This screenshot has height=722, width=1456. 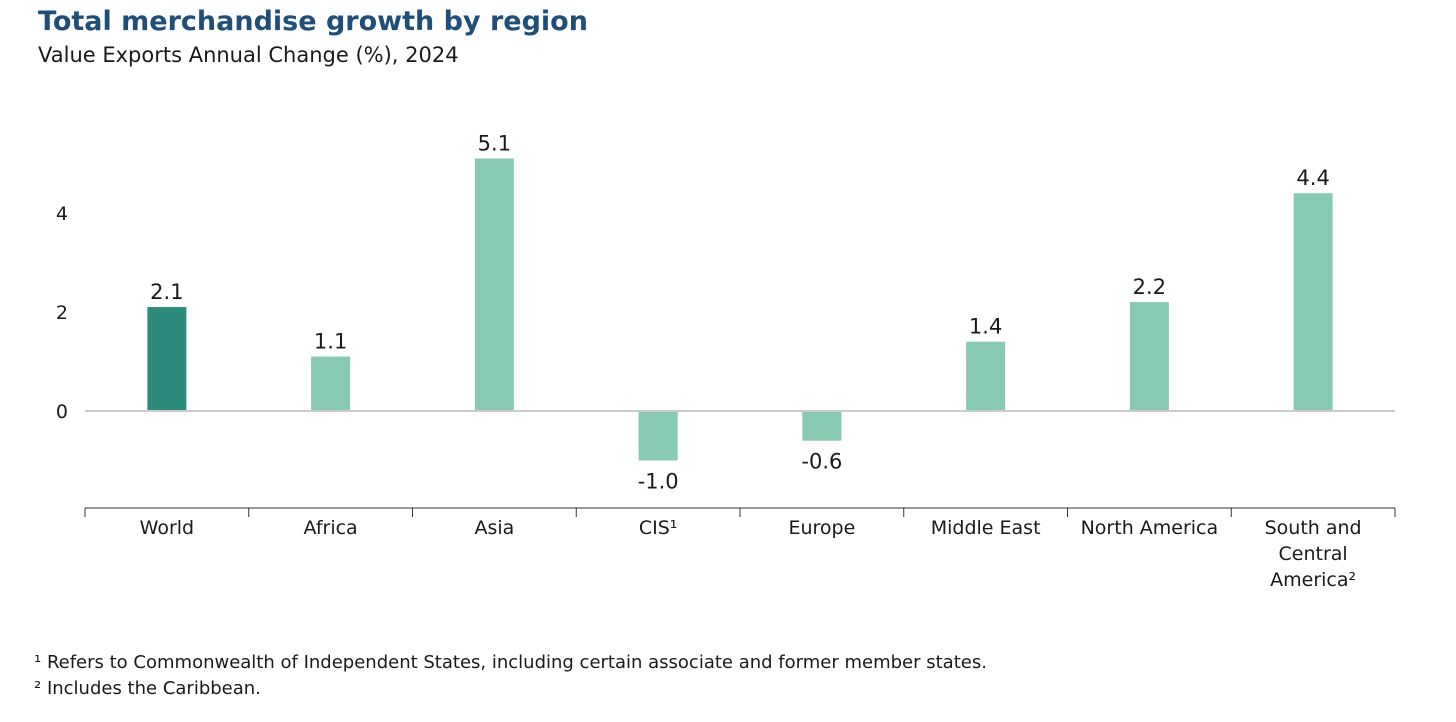 What do you see at coordinates (658, 528) in the screenshot?
I see `x-tick-label: CIS¹` at bounding box center [658, 528].